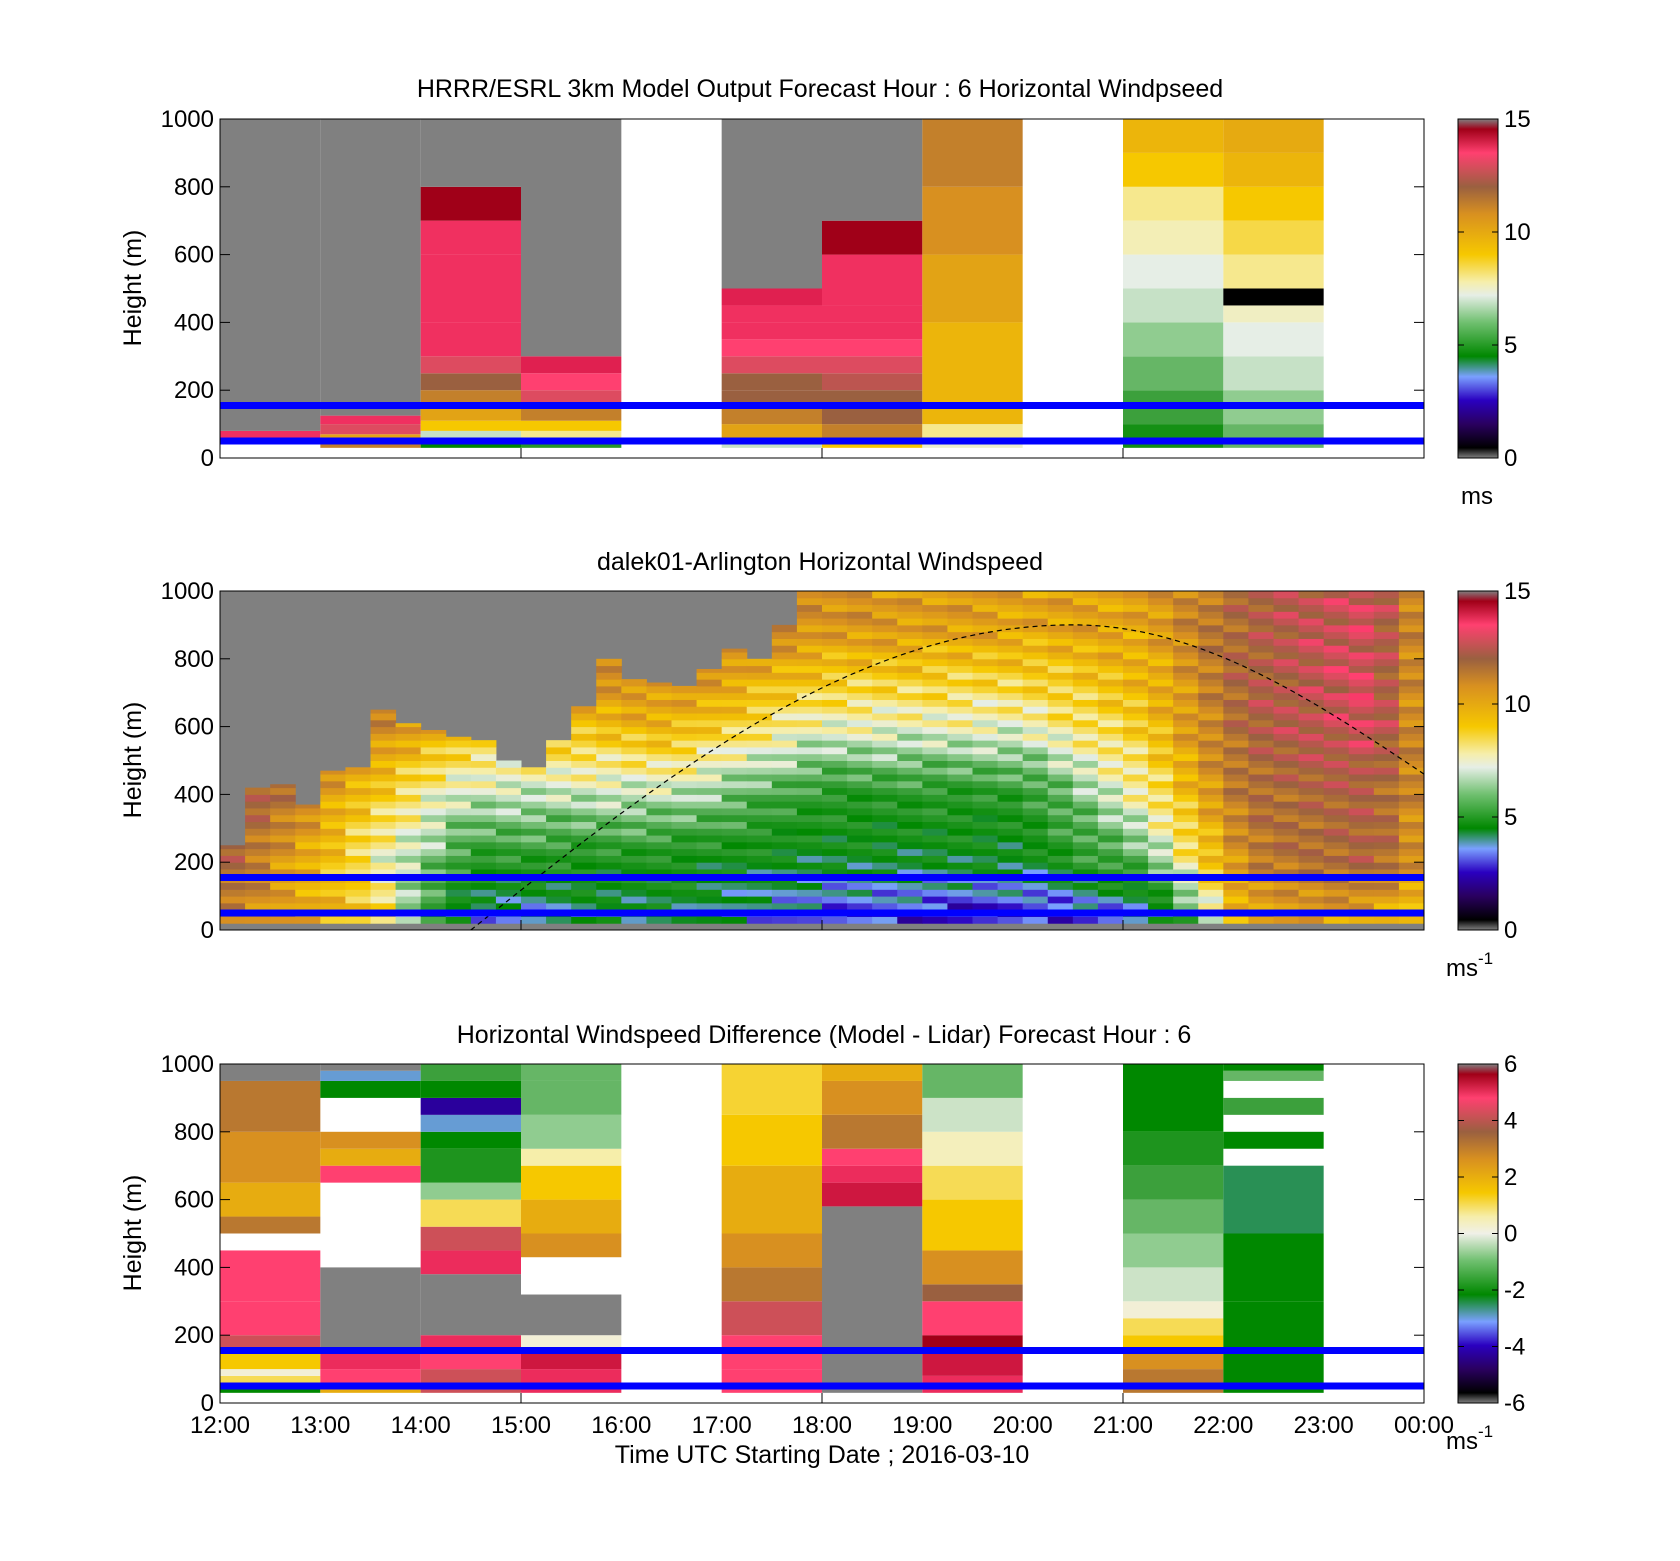  Describe the element at coordinates (822, 925) in the screenshot. I see `panel-lidar-xticks` at that location.